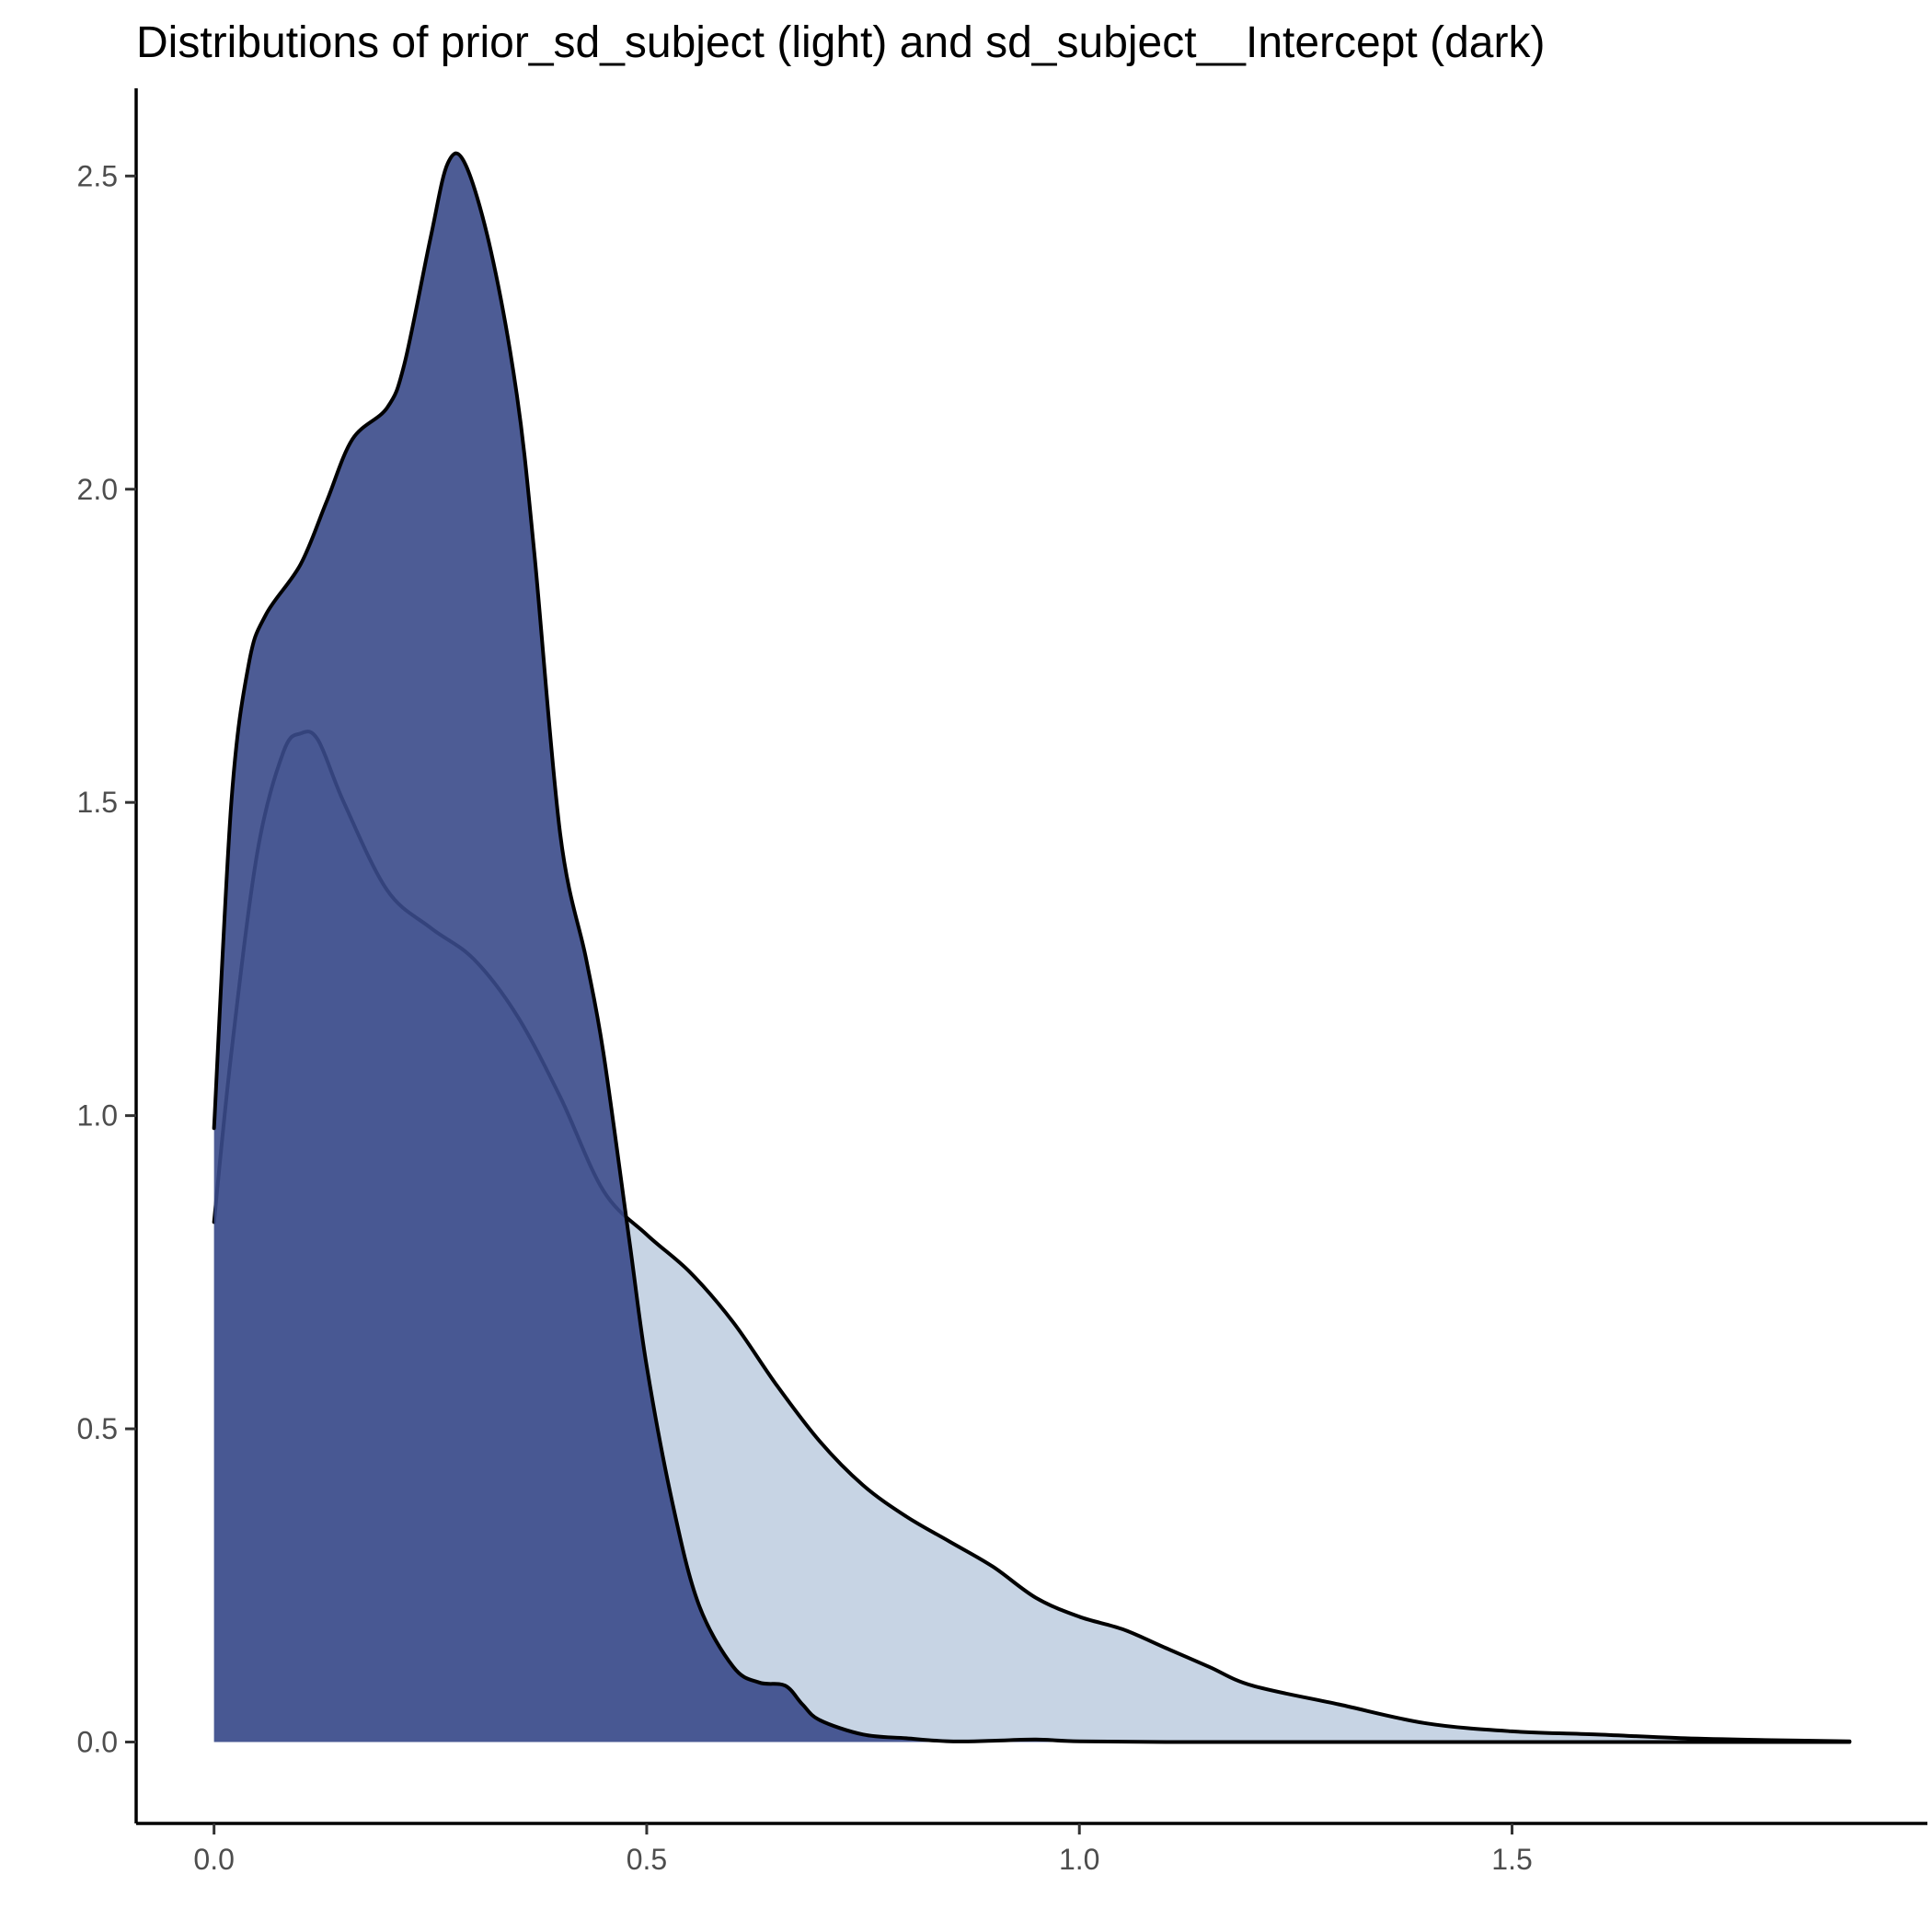 This screenshot has width=1932, height=1932. What do you see at coordinates (213, 1859) in the screenshot?
I see `x-tick-label: 0.0` at bounding box center [213, 1859].